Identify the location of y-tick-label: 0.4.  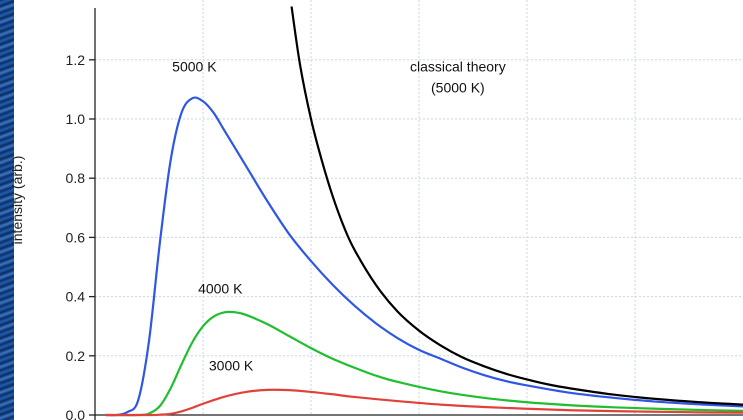
(76, 297).